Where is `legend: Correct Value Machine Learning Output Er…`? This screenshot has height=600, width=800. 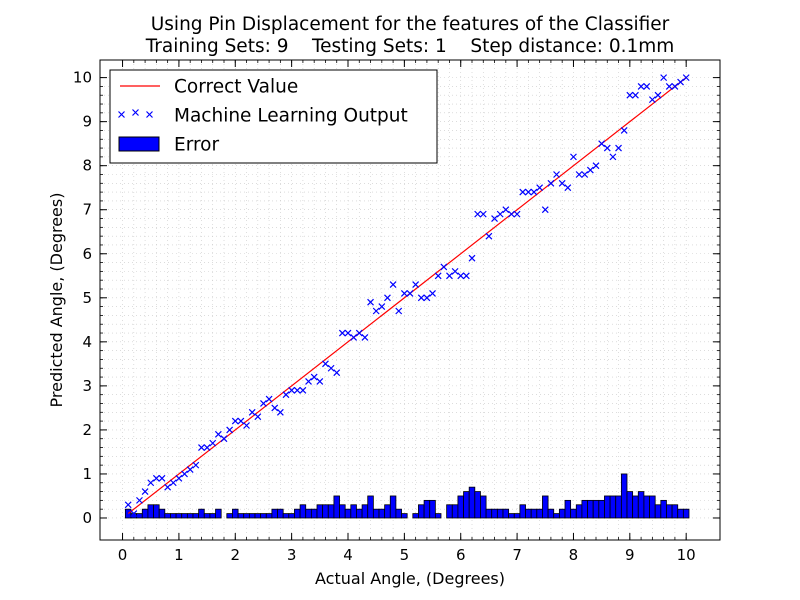
legend: Correct Value Machine Learning Output Er… is located at coordinates (273, 116).